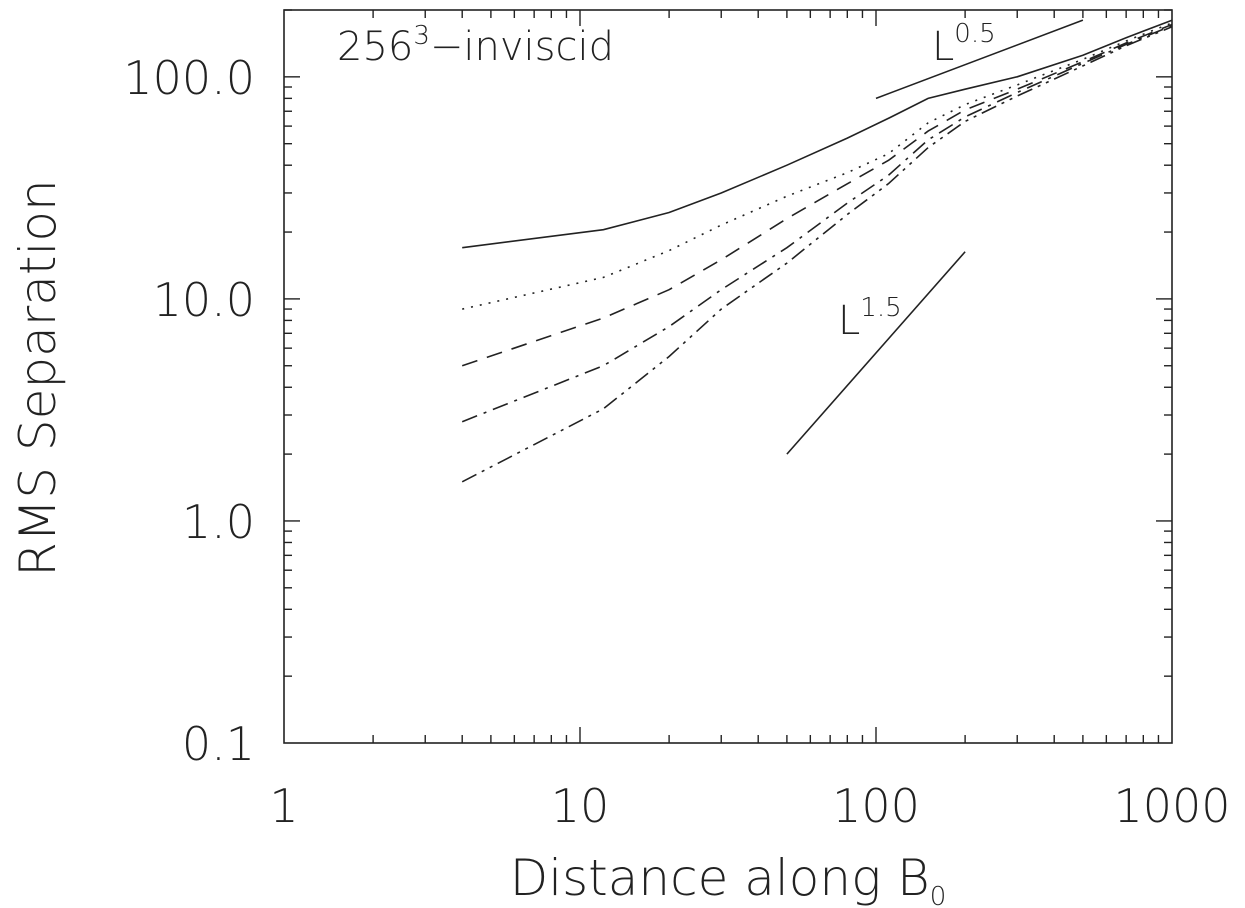 The image size is (1245, 908). Describe the element at coordinates (935, 237) in the screenshot. I see `reference-lines: L0.5 L1.5` at that location.